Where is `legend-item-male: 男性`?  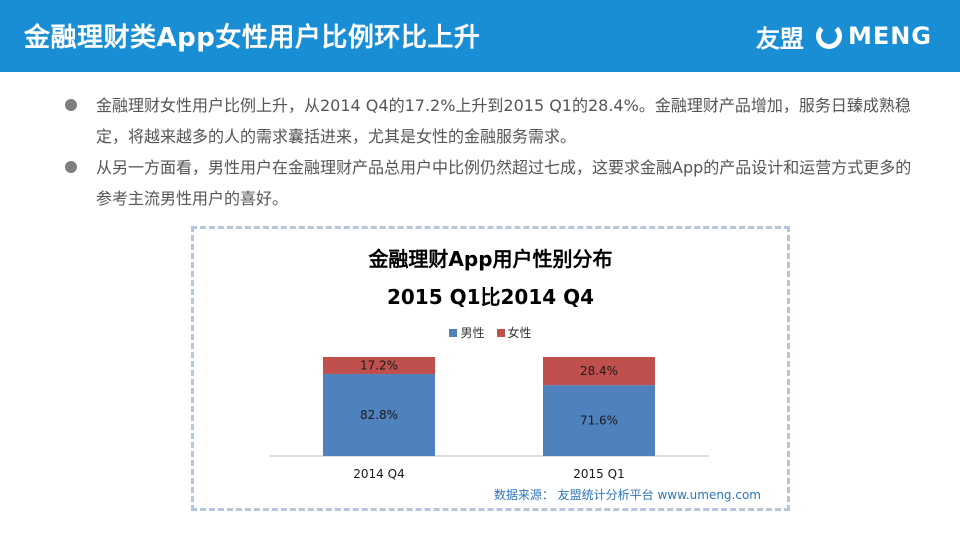
legend-item-male: 男性 is located at coordinates (467, 332).